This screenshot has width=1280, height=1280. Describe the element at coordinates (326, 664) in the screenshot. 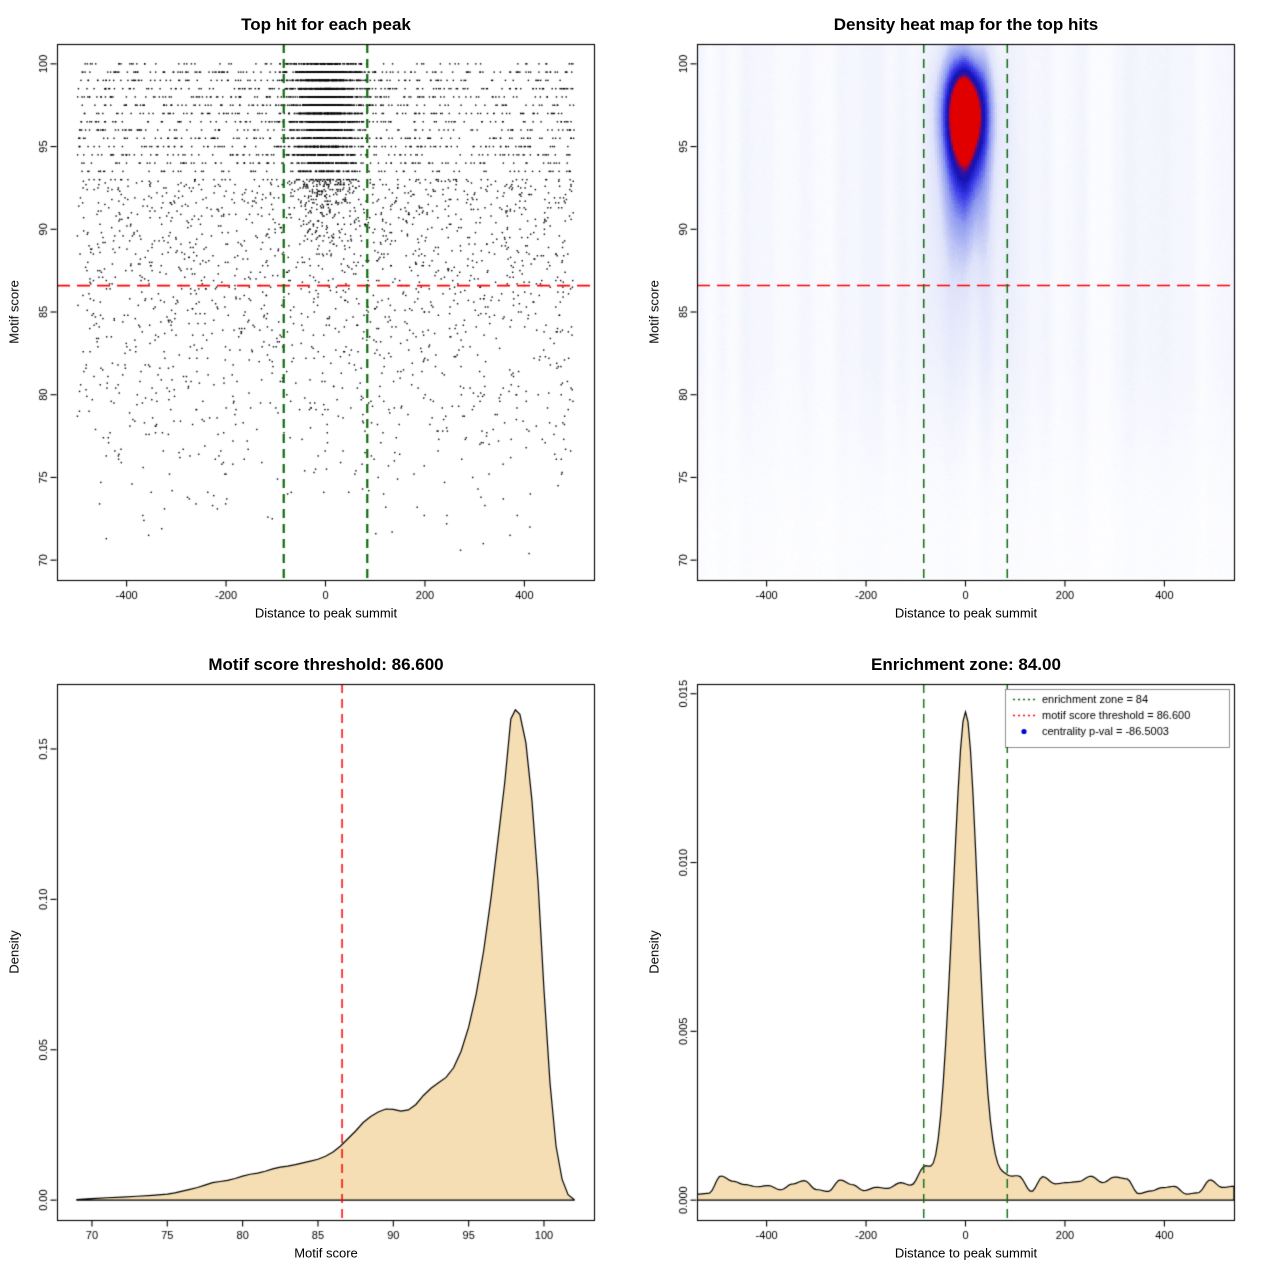

I see `chart-title: Motif score threshold: 86.600` at that location.